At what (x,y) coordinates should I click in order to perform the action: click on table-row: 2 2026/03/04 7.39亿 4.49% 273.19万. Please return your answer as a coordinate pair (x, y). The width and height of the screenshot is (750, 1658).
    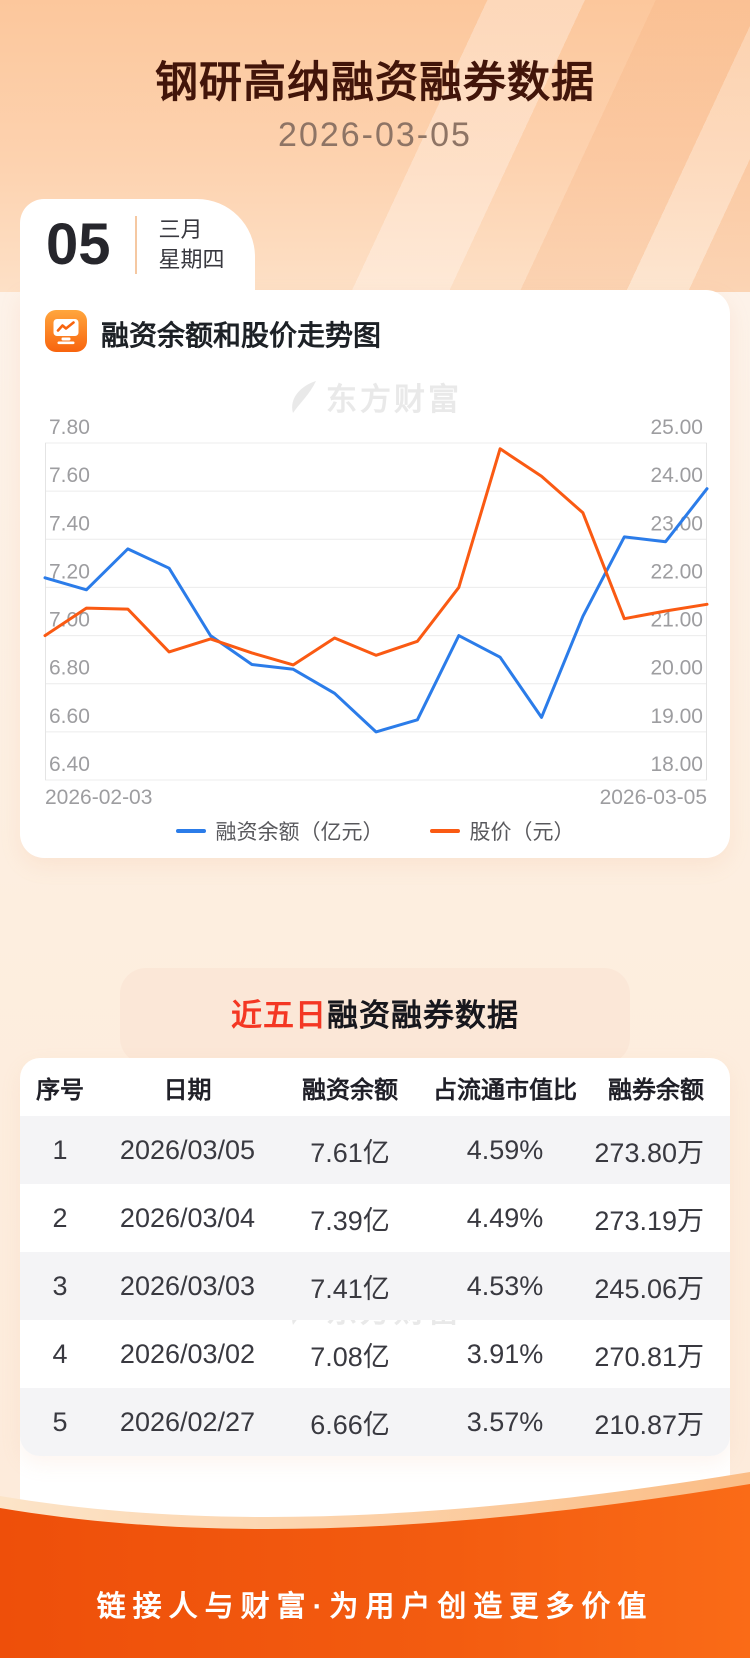
    Looking at the image, I should click on (375, 1218).